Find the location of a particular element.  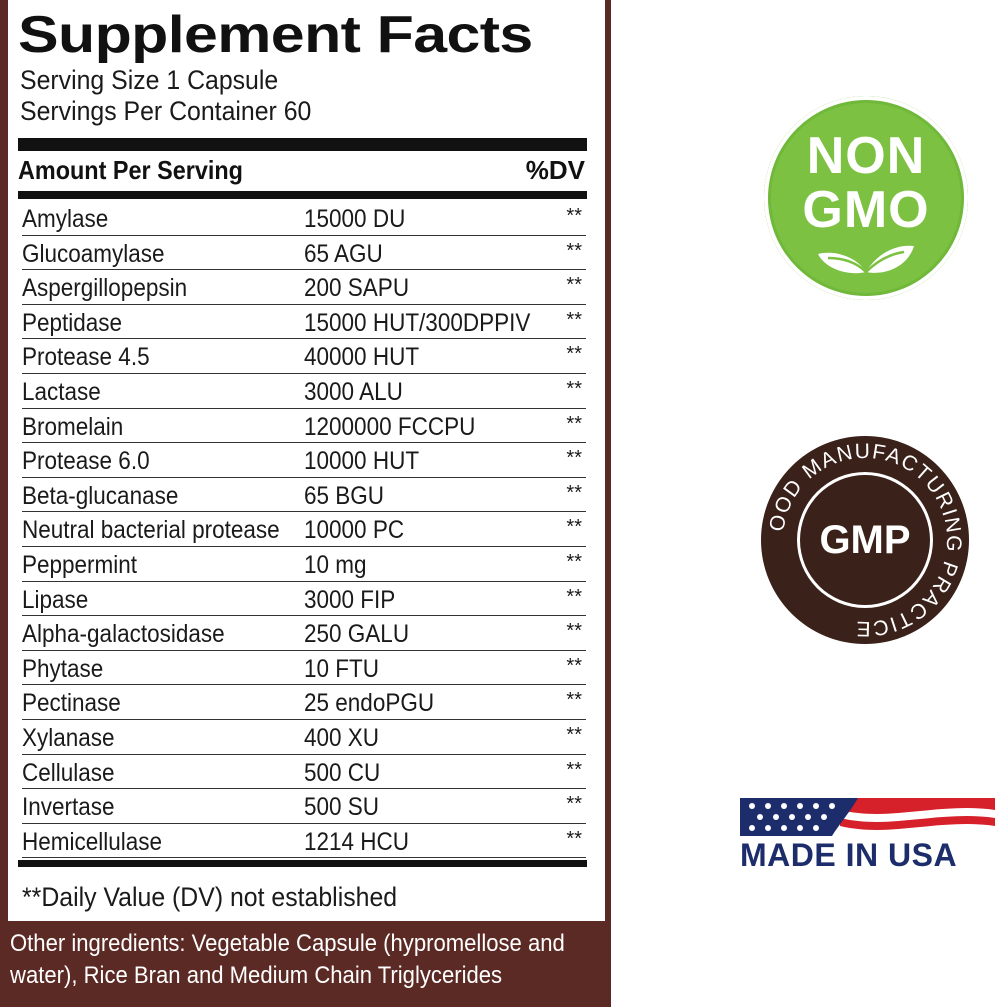

ingredient-amount: 40000 HUT is located at coordinates (362, 357).